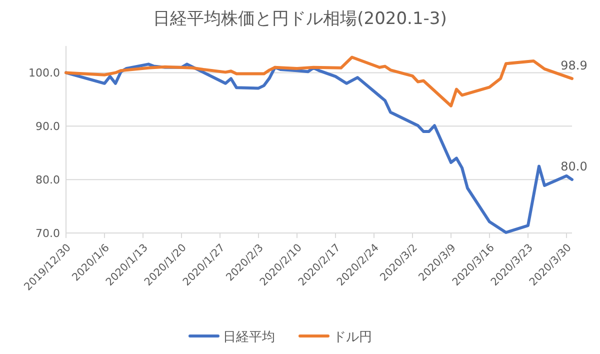  Describe the element at coordinates (44, 73) in the screenshot. I see `y-tick-label: 100.0` at that location.